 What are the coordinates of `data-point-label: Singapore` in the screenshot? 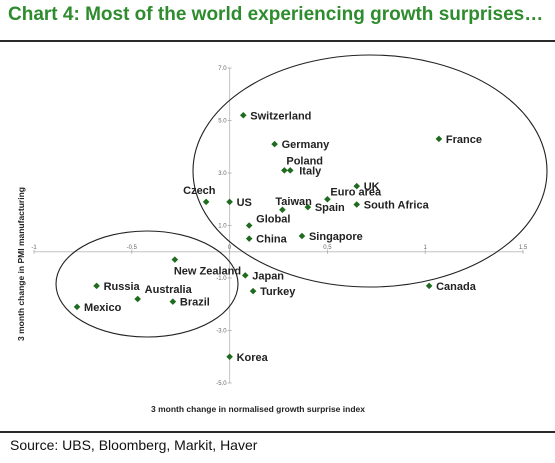 It's located at (336, 237).